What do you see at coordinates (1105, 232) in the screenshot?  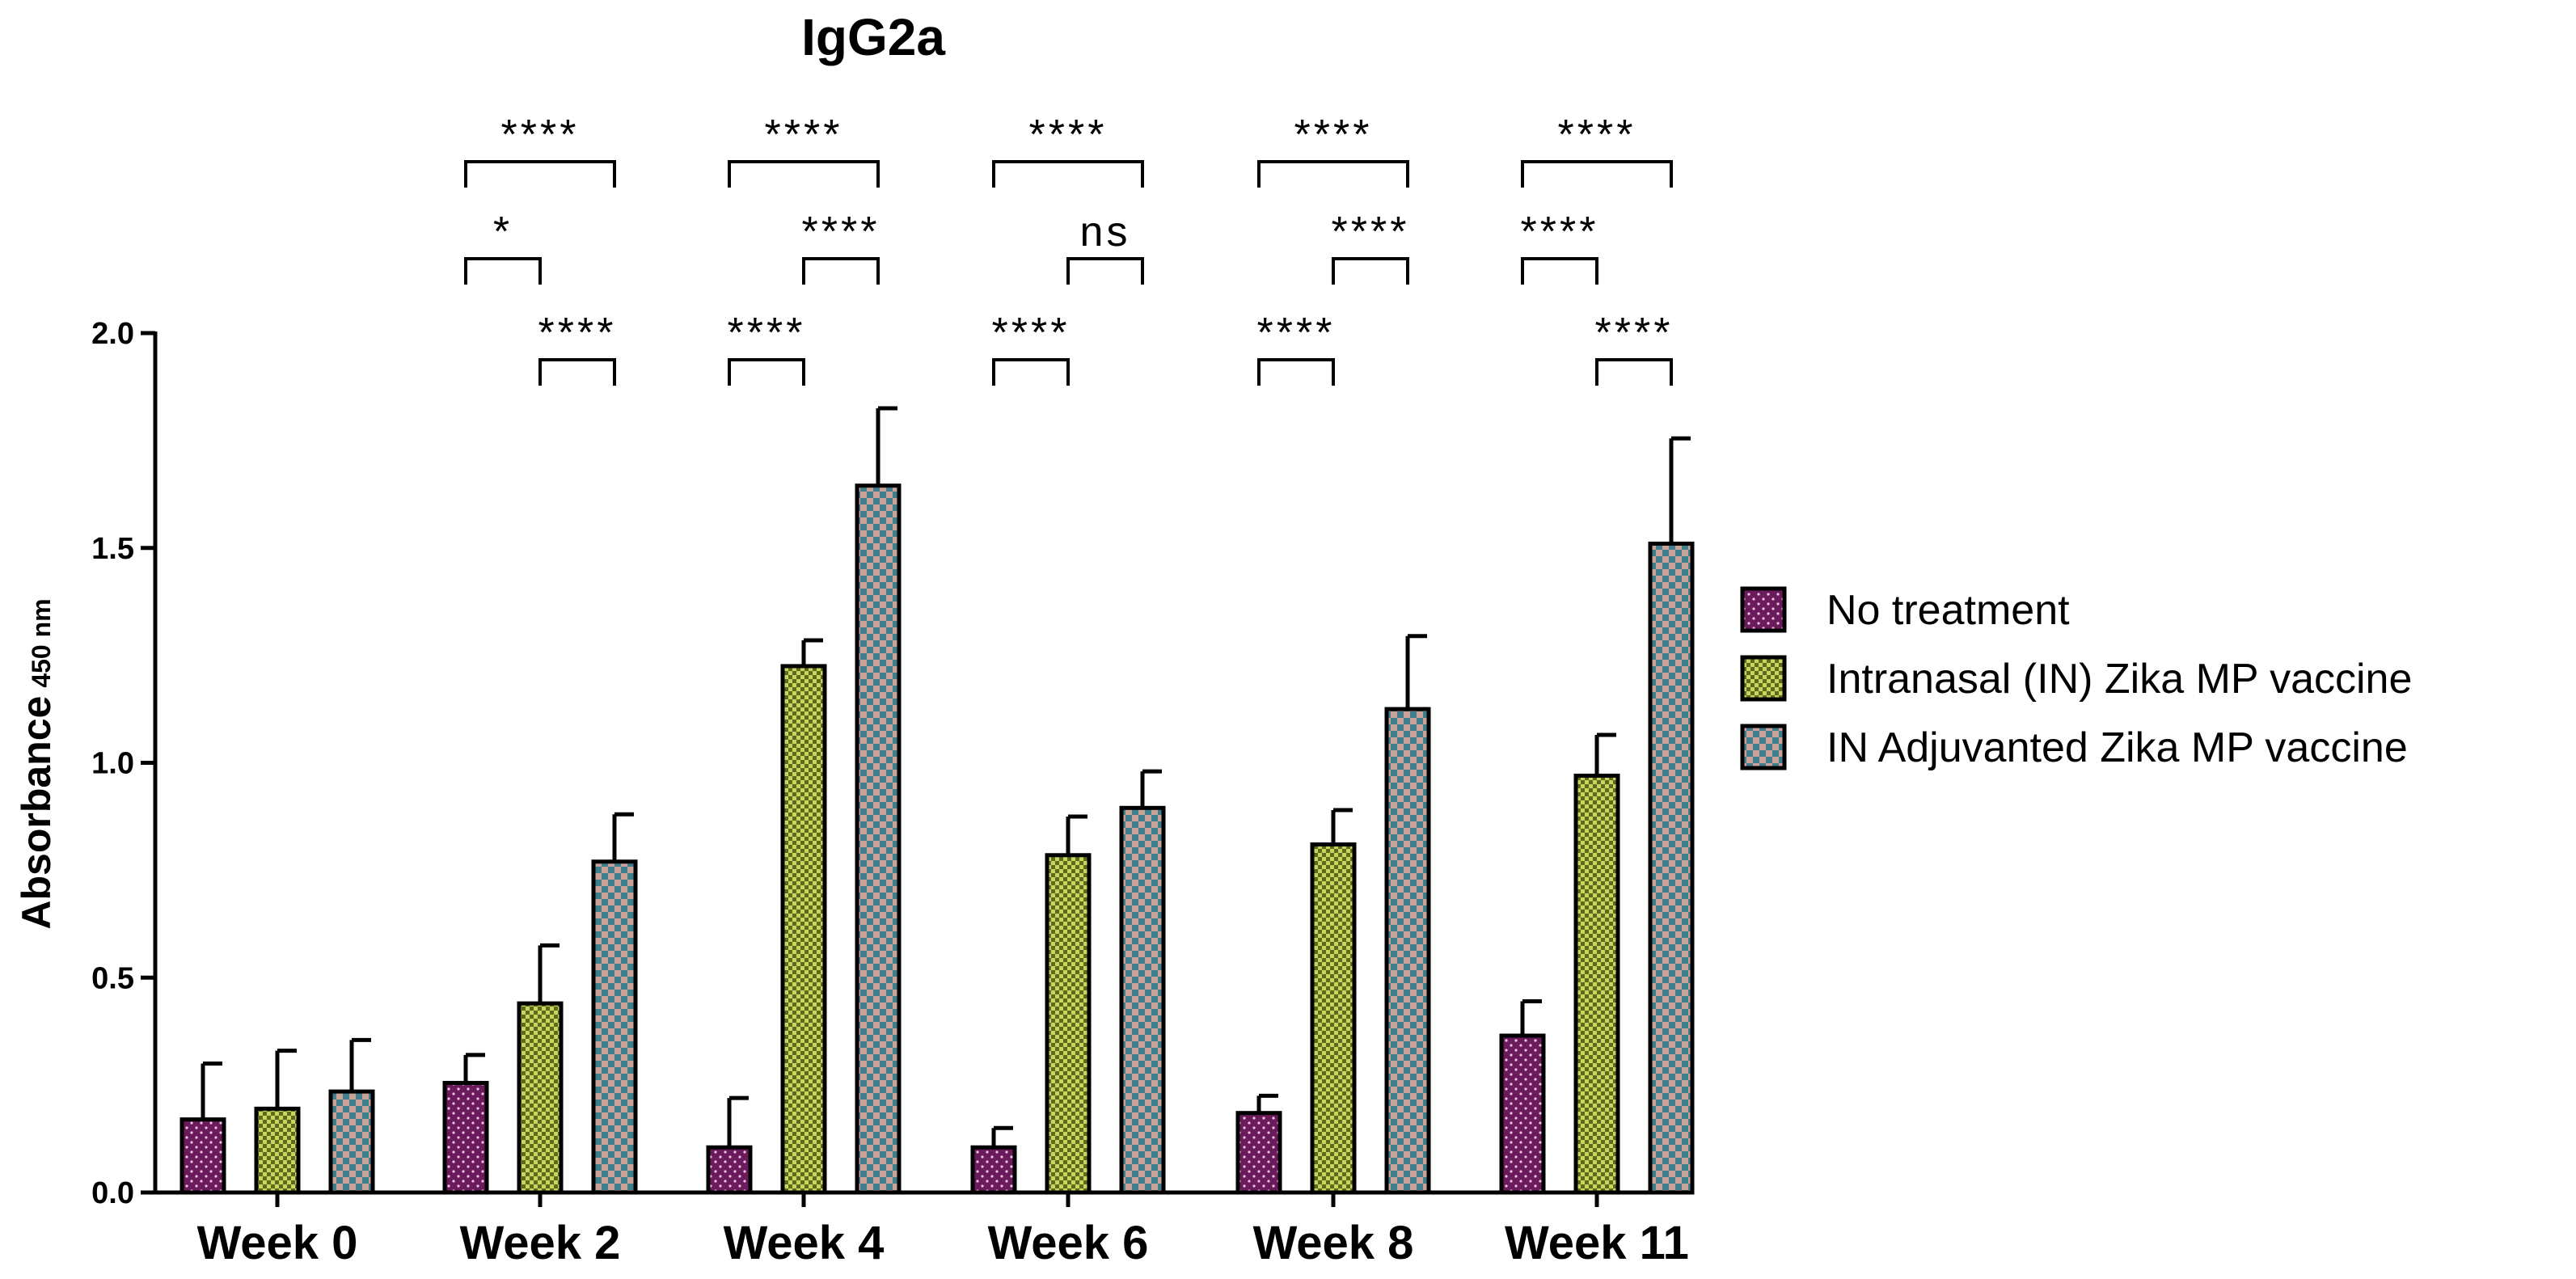 I see `significance-label: ns` at bounding box center [1105, 232].